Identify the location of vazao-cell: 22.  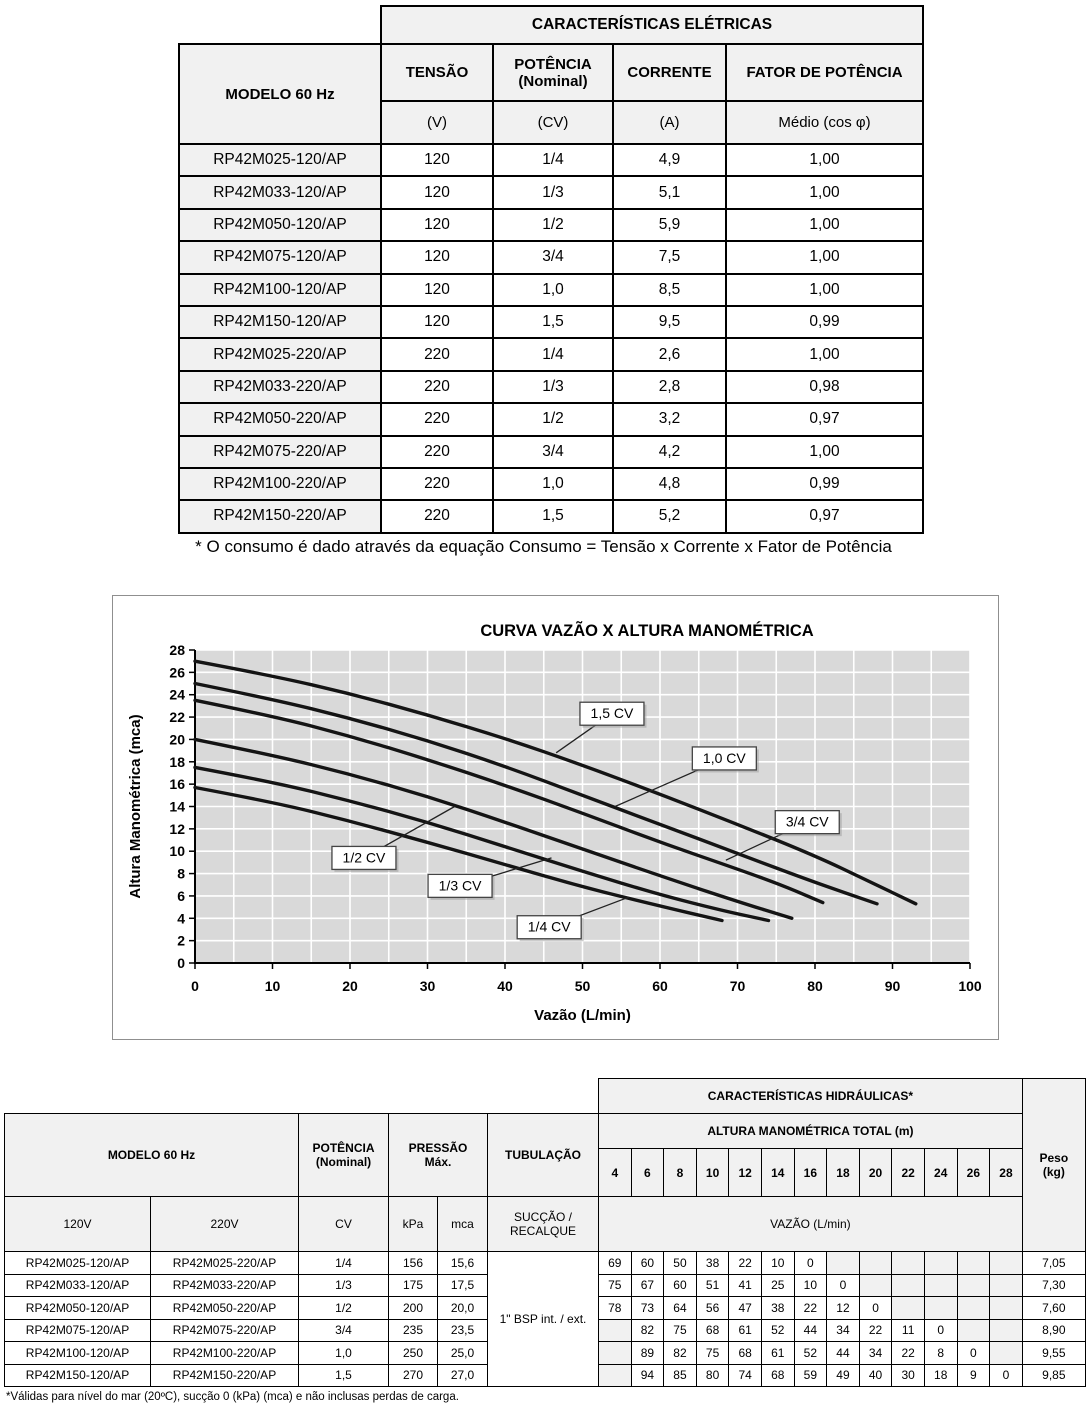
(810, 1308).